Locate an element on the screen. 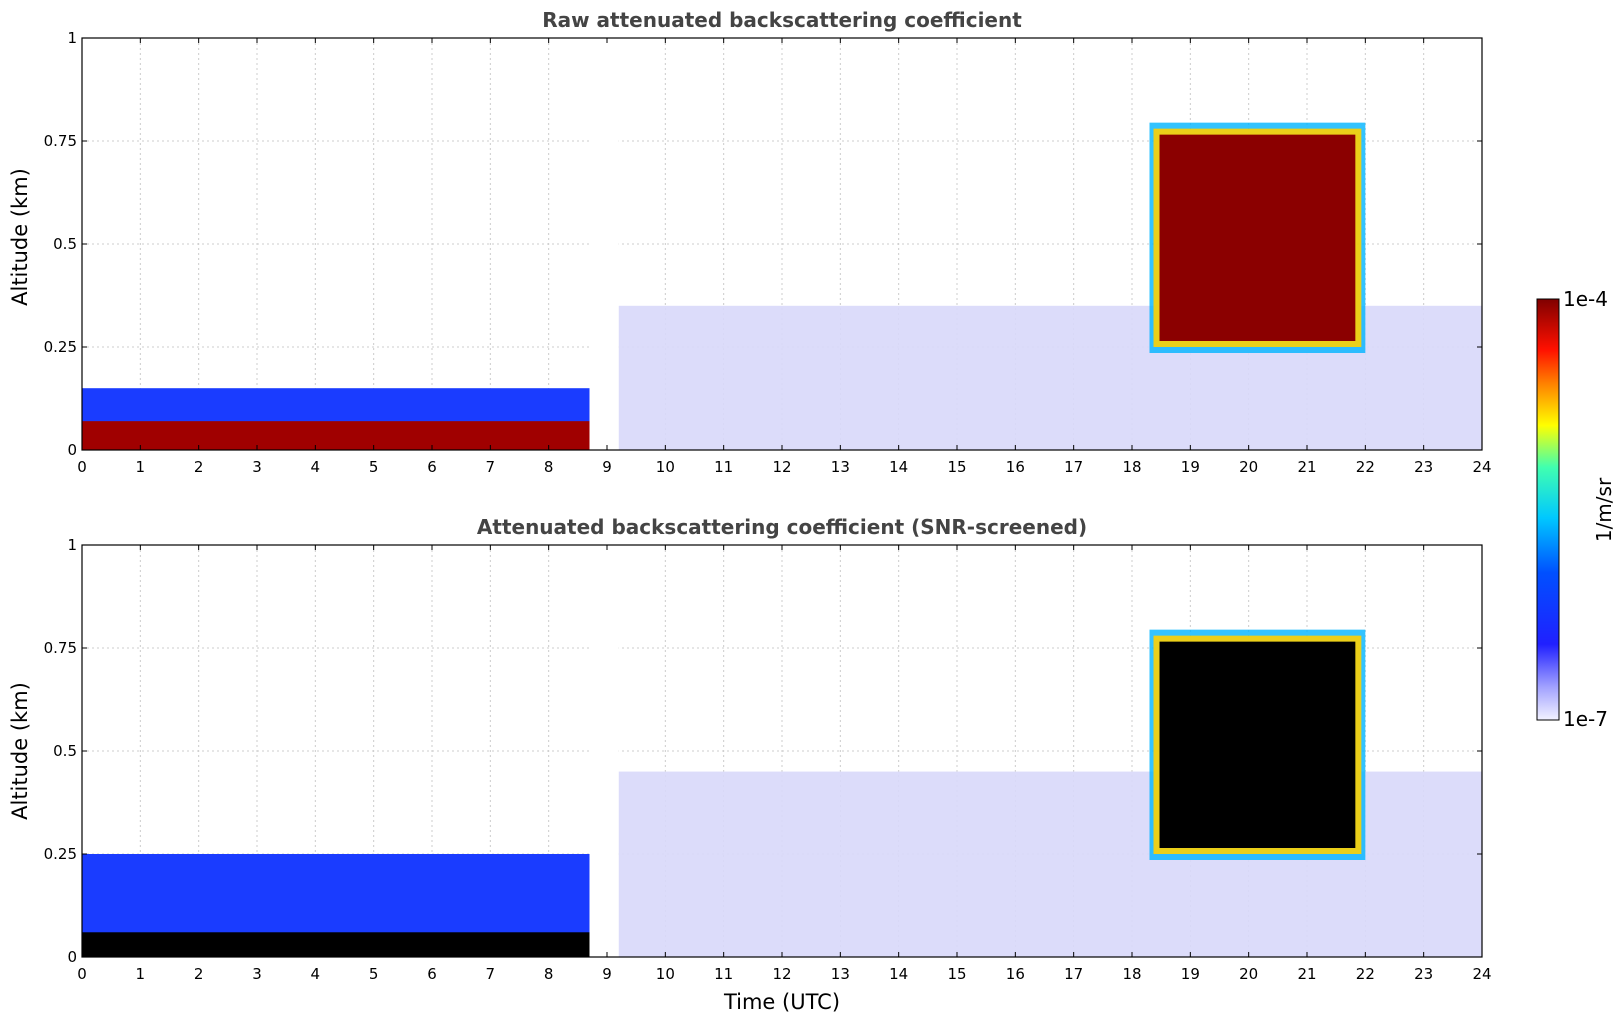 The width and height of the screenshot is (1621, 1020). colorbar-min-label: 1e-7 is located at coordinates (1585, 719).